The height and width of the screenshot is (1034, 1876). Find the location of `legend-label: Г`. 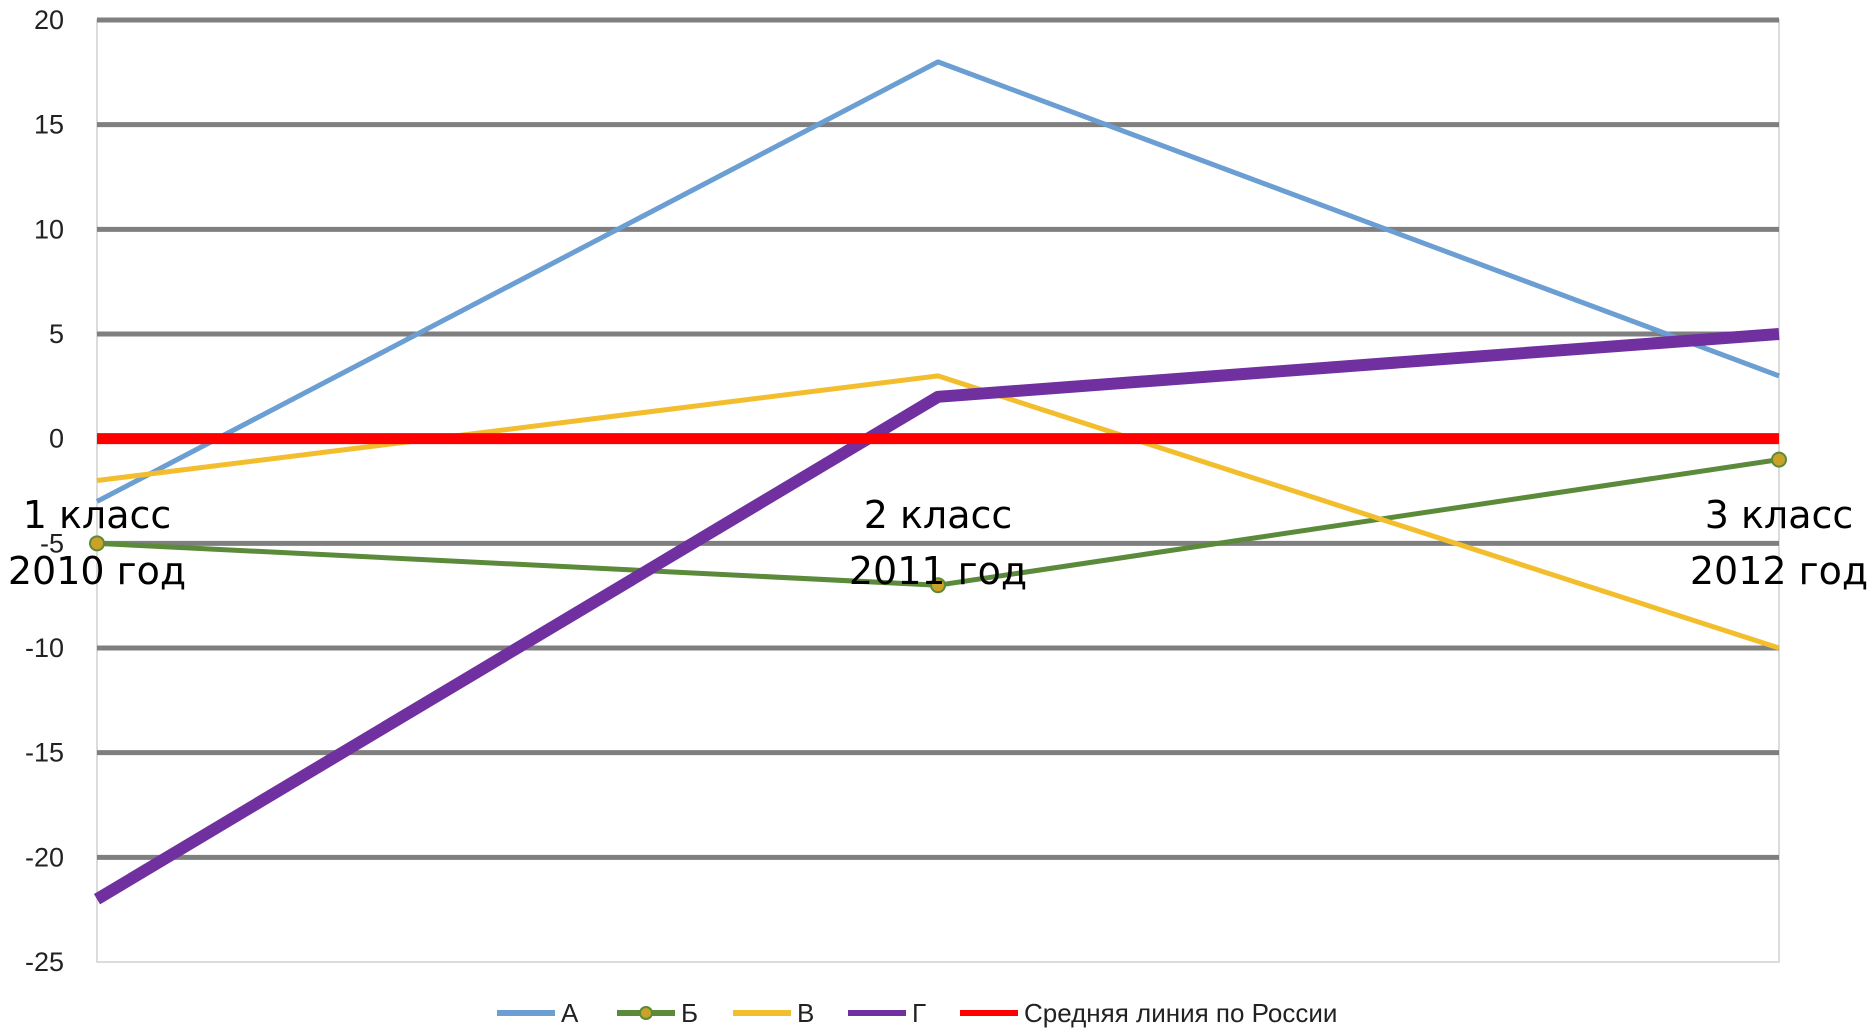

legend-label: Г is located at coordinates (919, 1013).